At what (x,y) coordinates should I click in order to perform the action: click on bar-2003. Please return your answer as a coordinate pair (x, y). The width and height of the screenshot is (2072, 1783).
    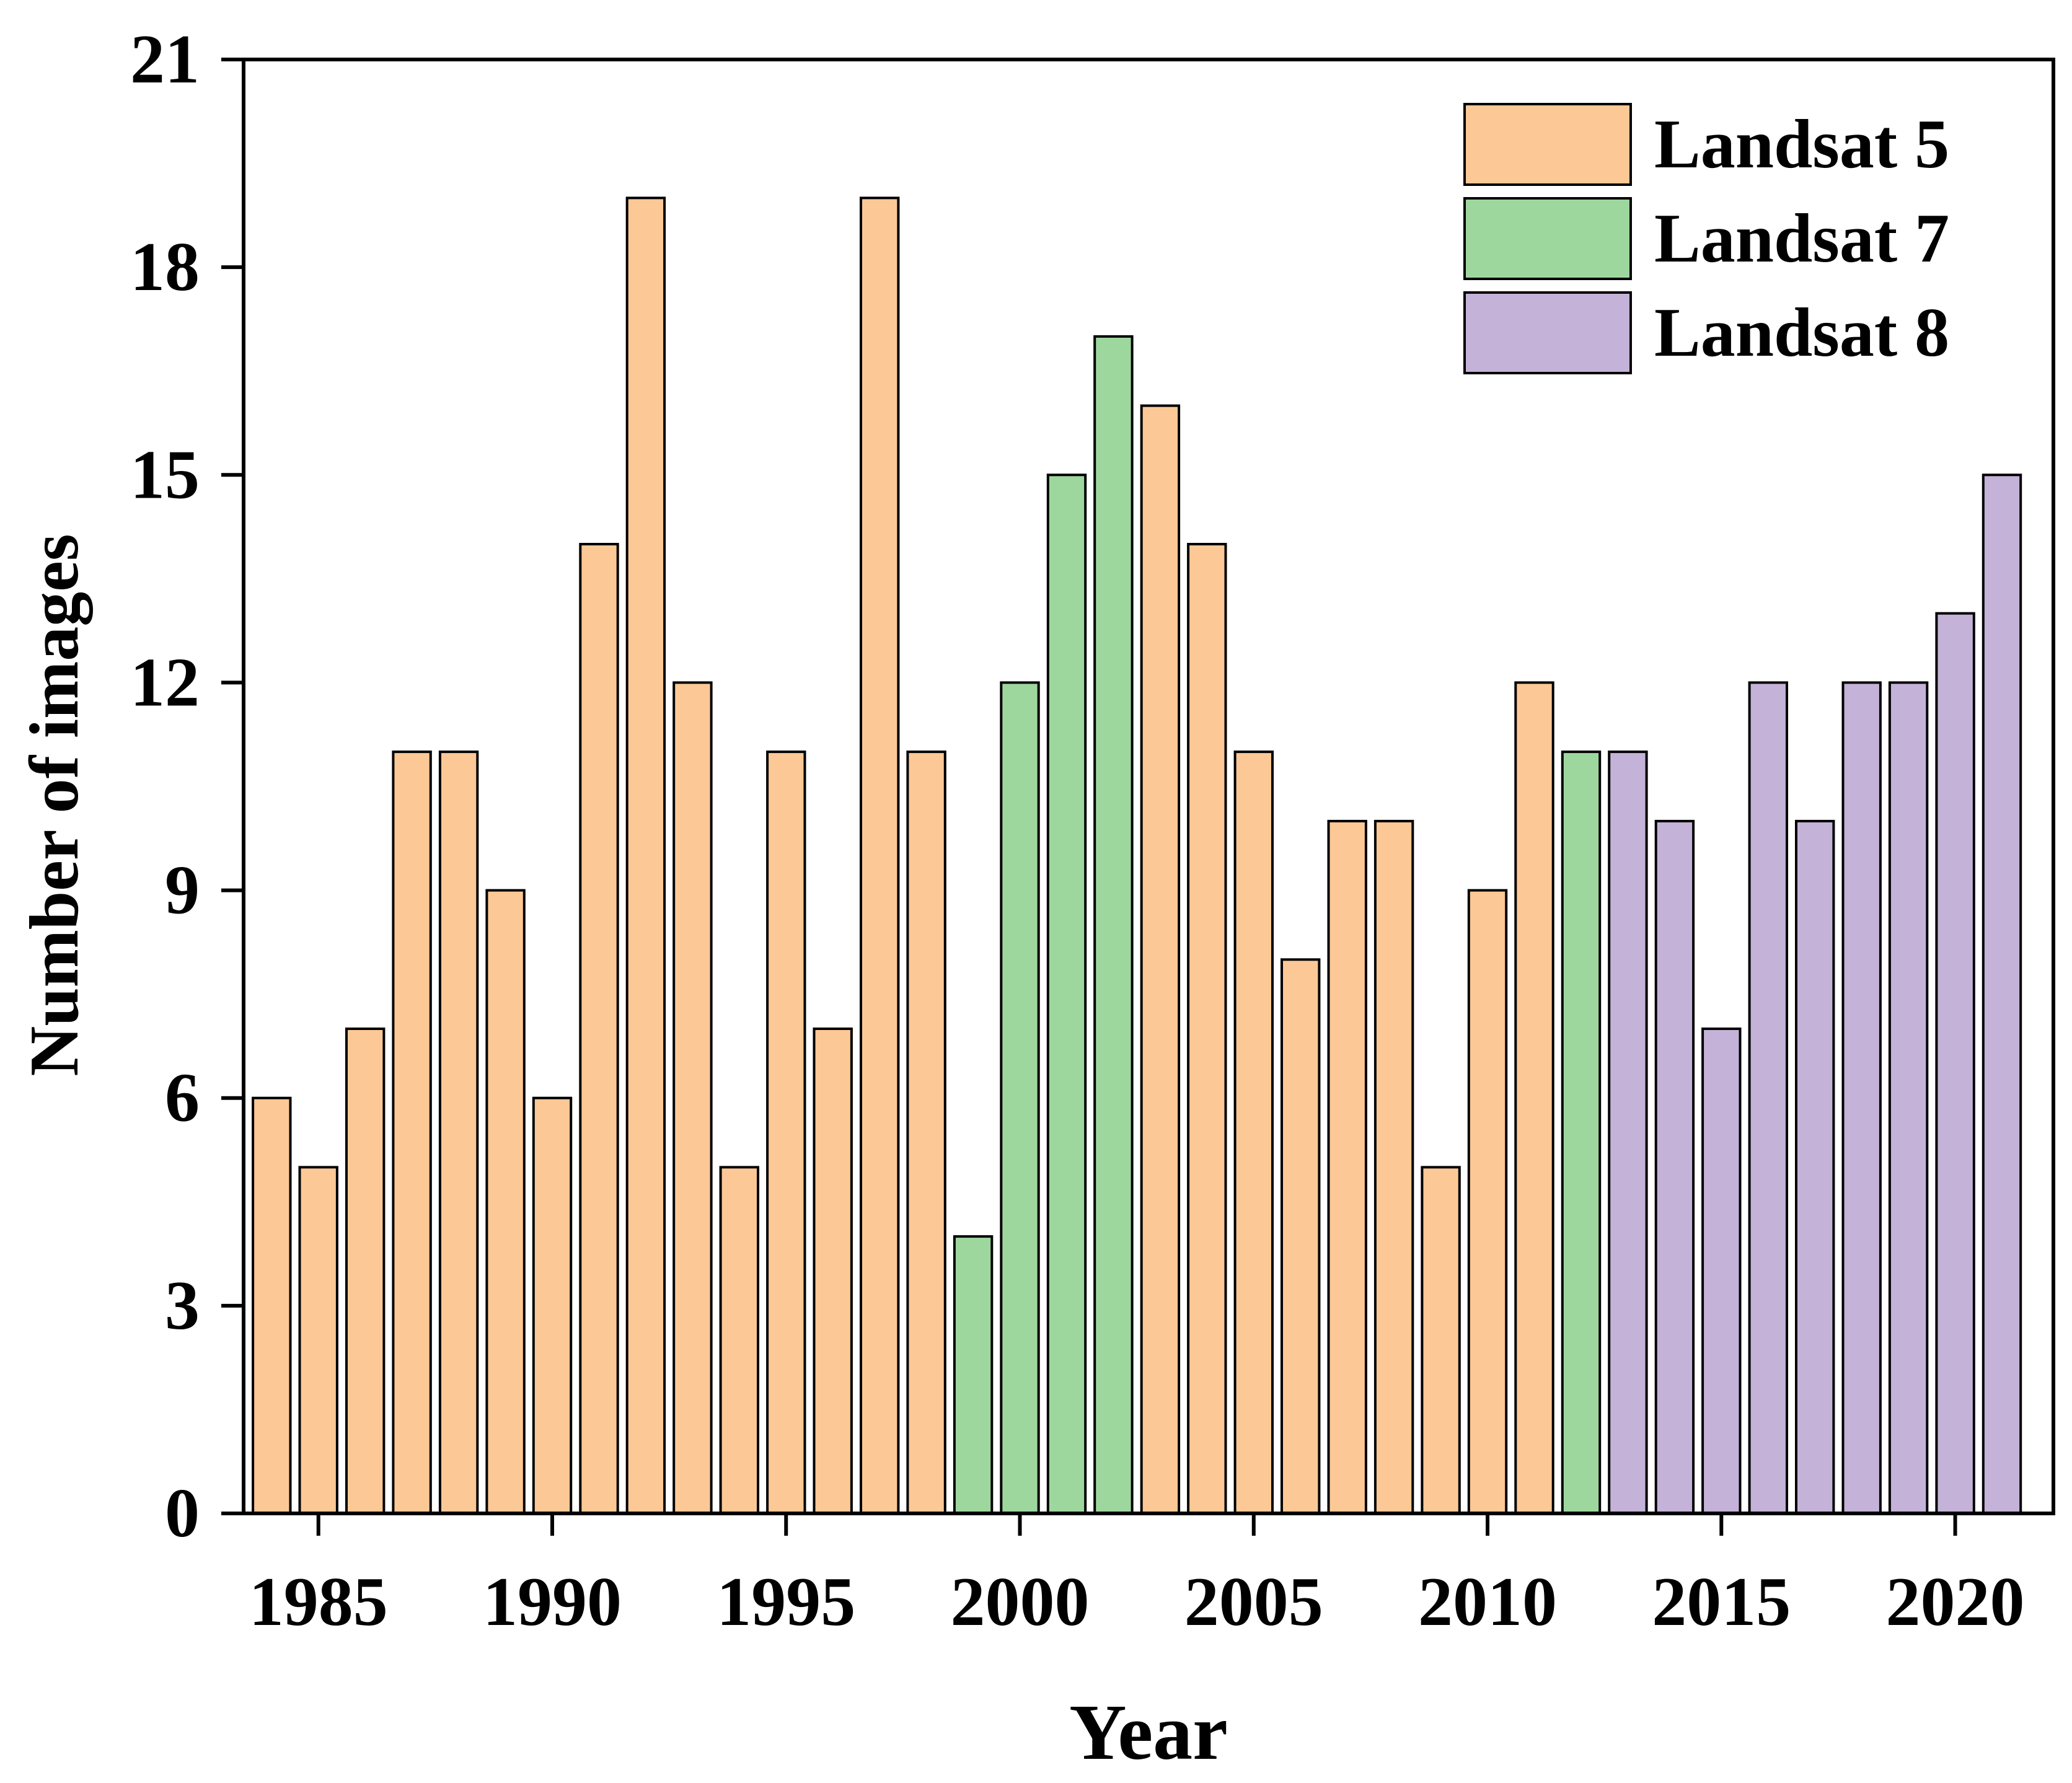
    Looking at the image, I should click on (1161, 959).